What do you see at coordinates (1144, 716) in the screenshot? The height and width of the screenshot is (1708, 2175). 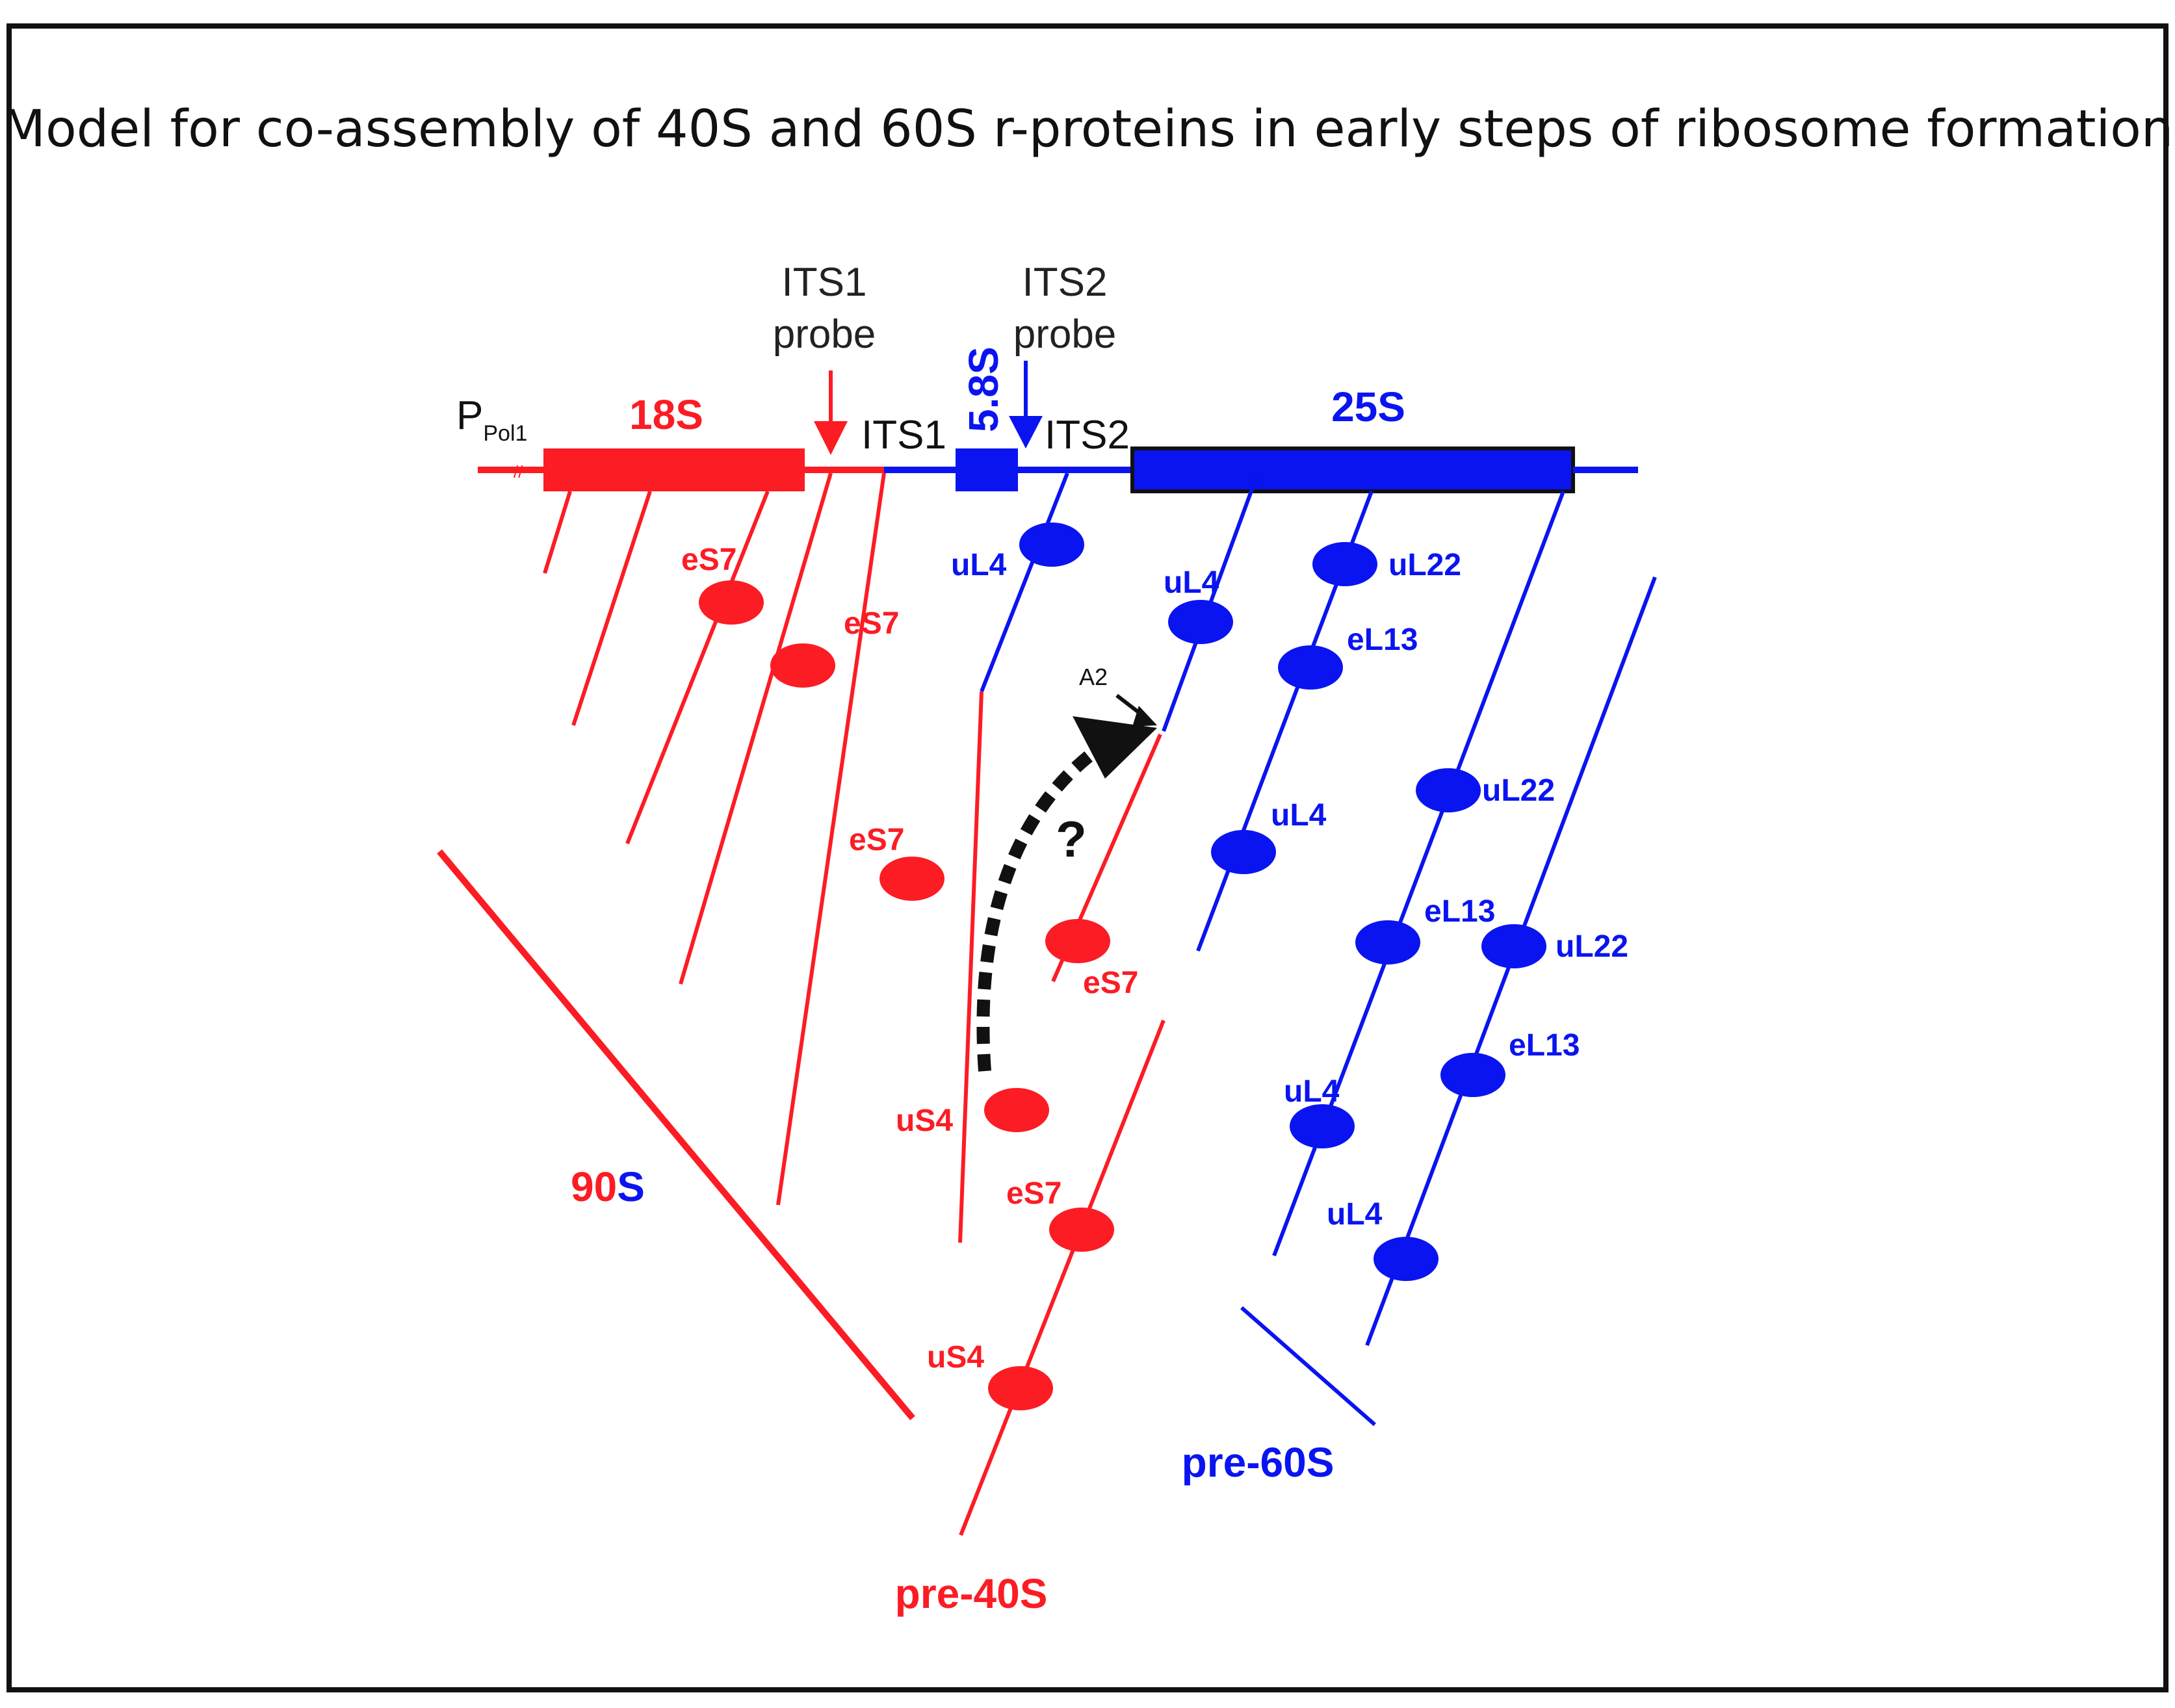 I see `a2-pointer-head-icon` at bounding box center [1144, 716].